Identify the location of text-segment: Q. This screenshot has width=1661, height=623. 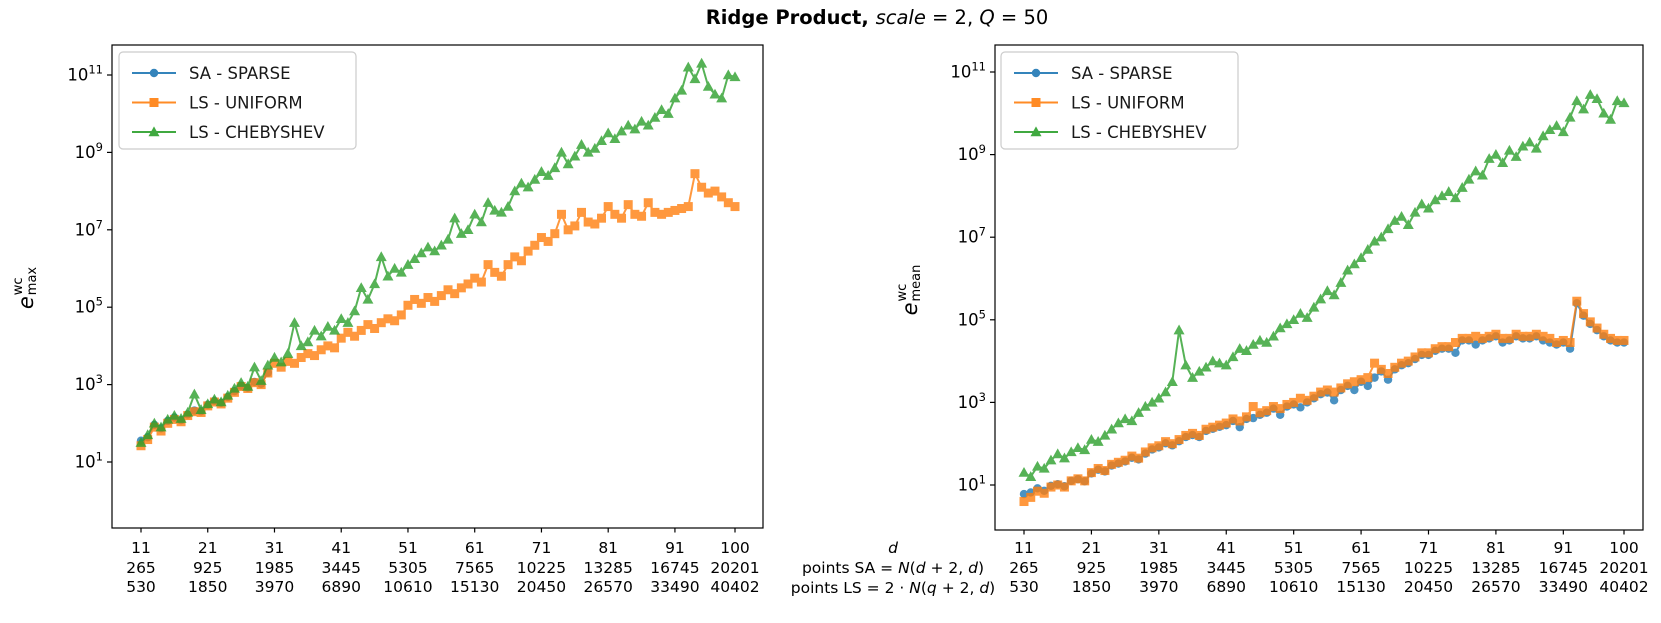
(987, 17).